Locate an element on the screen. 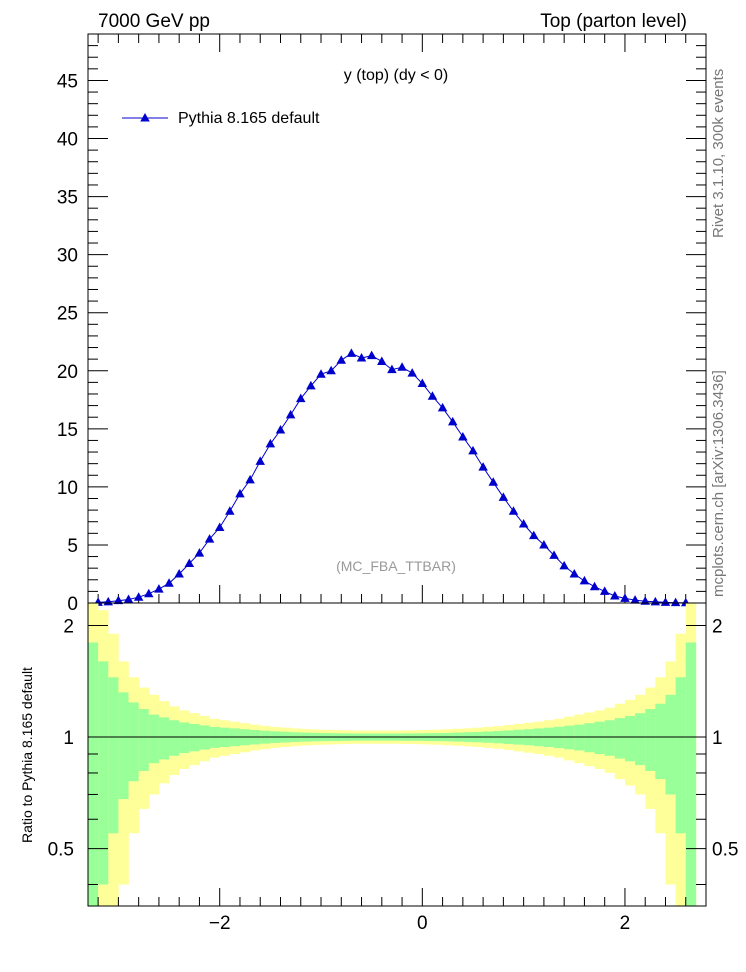 This screenshot has width=746, height=972. main-y-tick-label: 30 is located at coordinates (67, 256).